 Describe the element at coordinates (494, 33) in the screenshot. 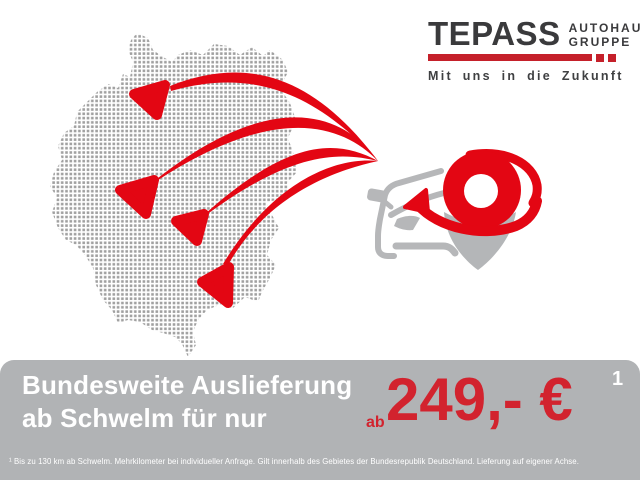

I see `logo-name: TEPASS` at that location.